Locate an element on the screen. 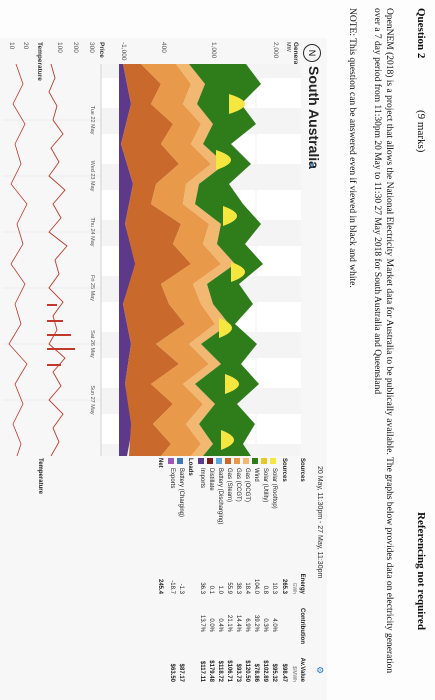  load-row: Exports -18.7 $63.50 is located at coordinates (170, 578).